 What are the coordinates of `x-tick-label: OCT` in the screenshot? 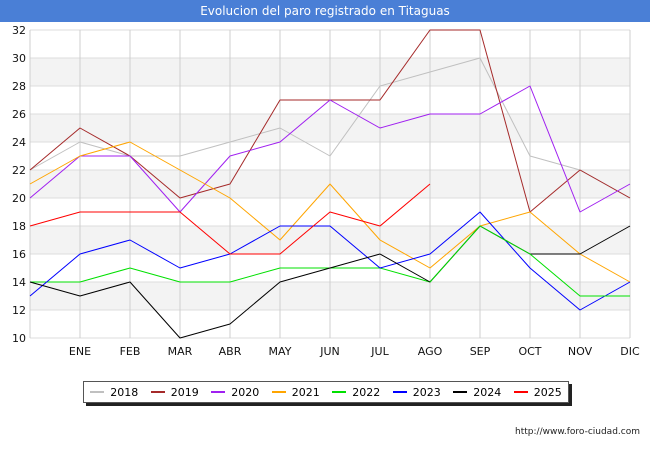 It's located at (529, 351).